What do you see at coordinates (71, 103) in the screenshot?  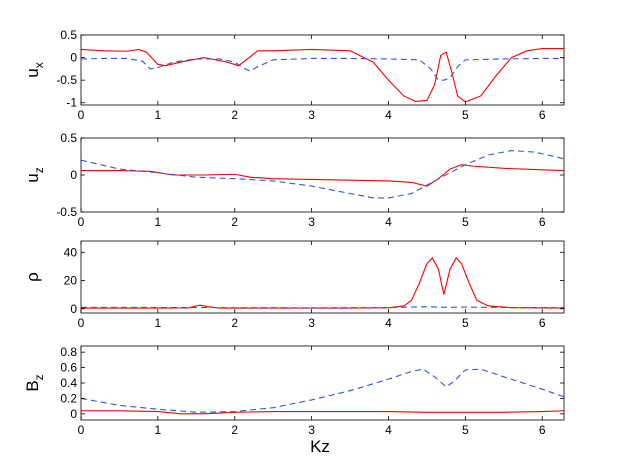 I see `y-tick-label: -1` at bounding box center [71, 103].